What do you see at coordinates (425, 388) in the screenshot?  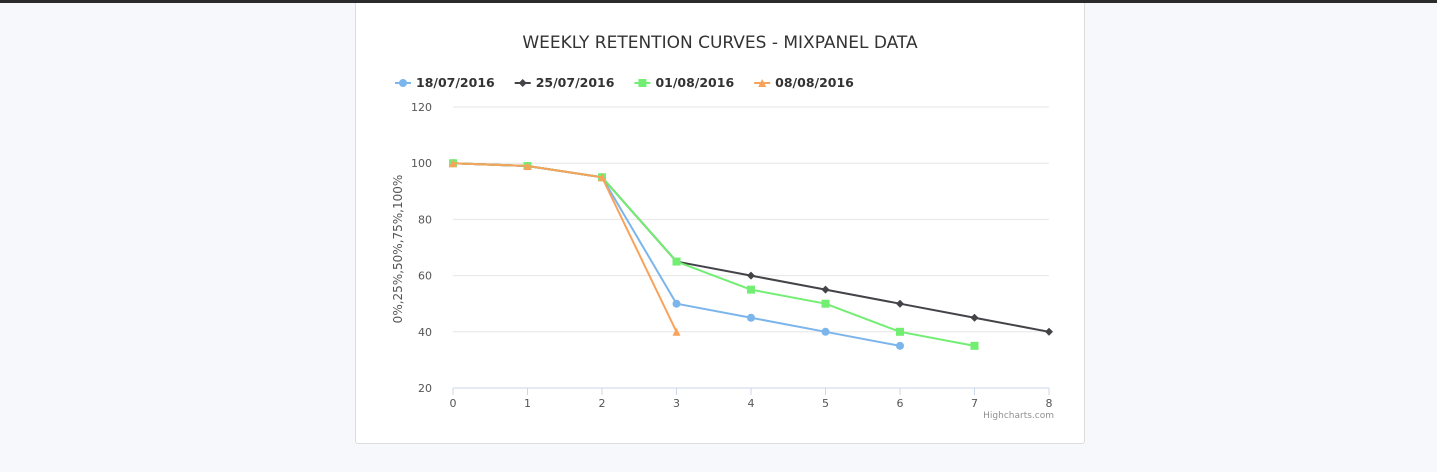 I see `y-tick-label: 20` at bounding box center [425, 388].